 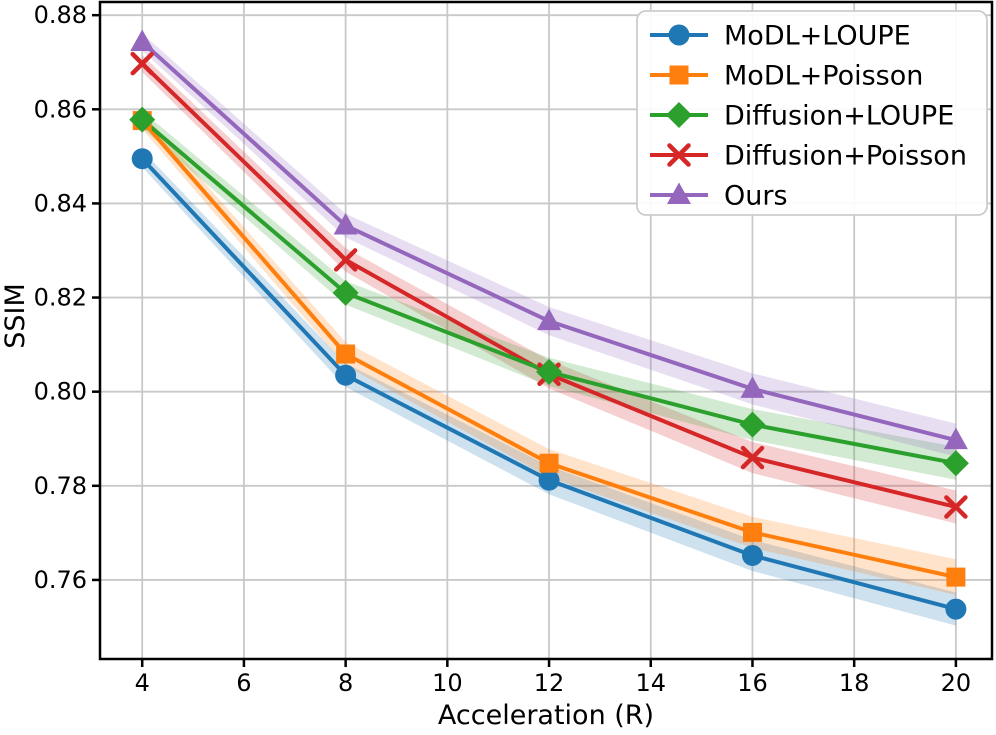 I want to click on y-tick-label: 0.88, so click(x=60, y=15).